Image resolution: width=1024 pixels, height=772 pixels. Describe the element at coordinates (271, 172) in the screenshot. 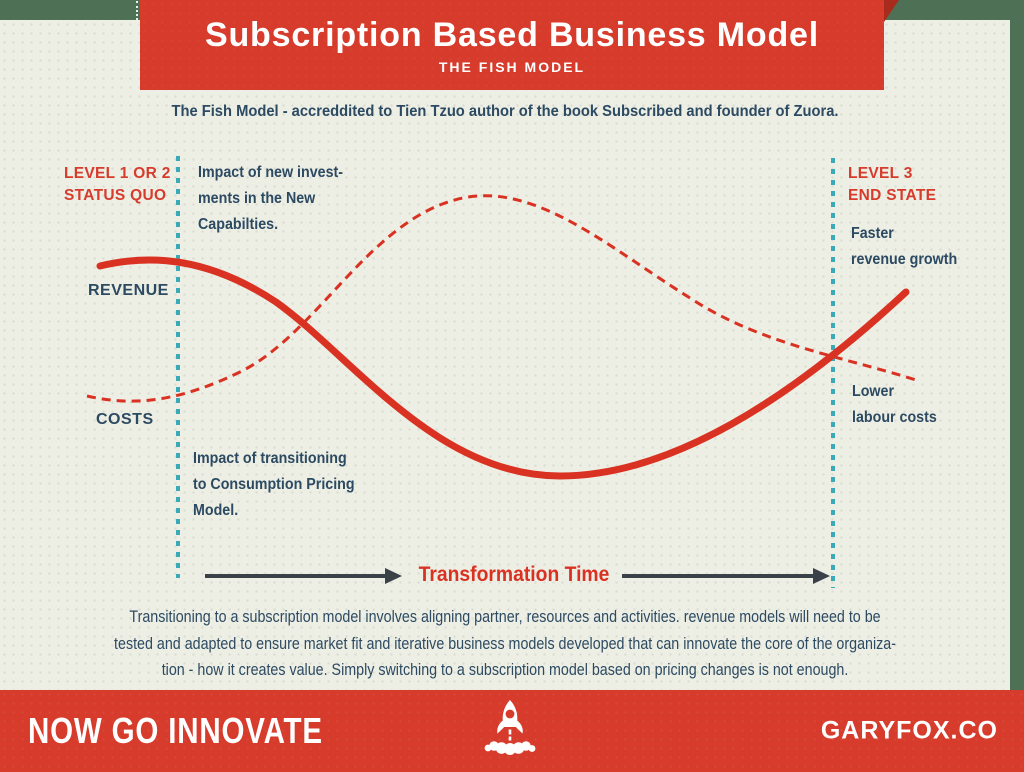

I see `new-investments-line1: Impact of new invest-` at that location.